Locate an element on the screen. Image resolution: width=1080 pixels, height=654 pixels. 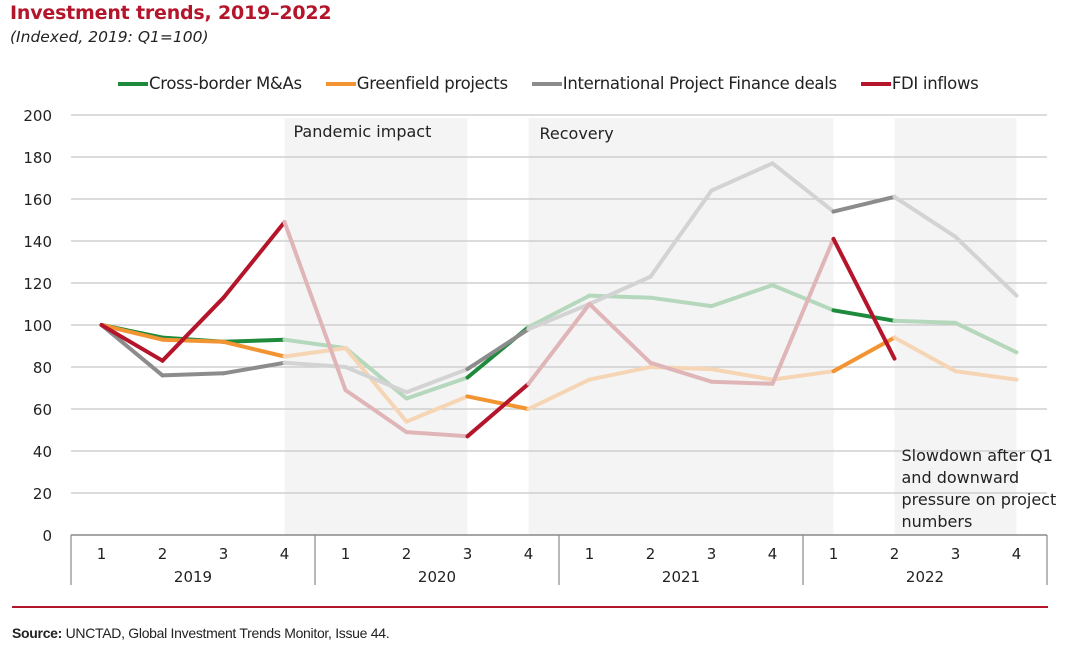
y-tick-label: 100 is located at coordinates (37, 326).